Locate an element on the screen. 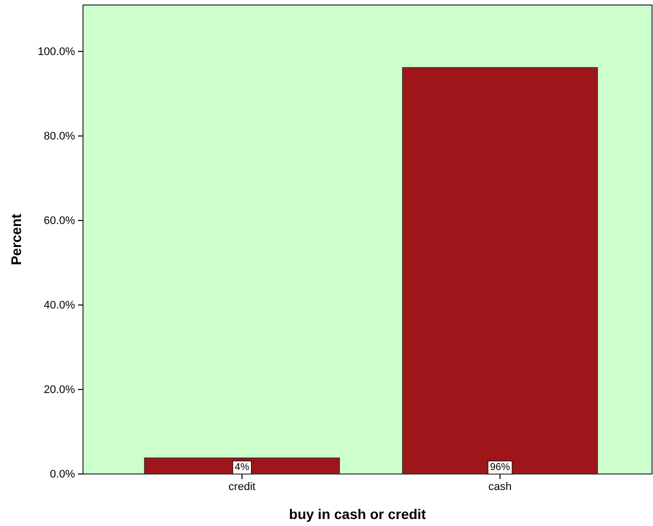  y-tick-label: 40.0% is located at coordinates (60, 306).